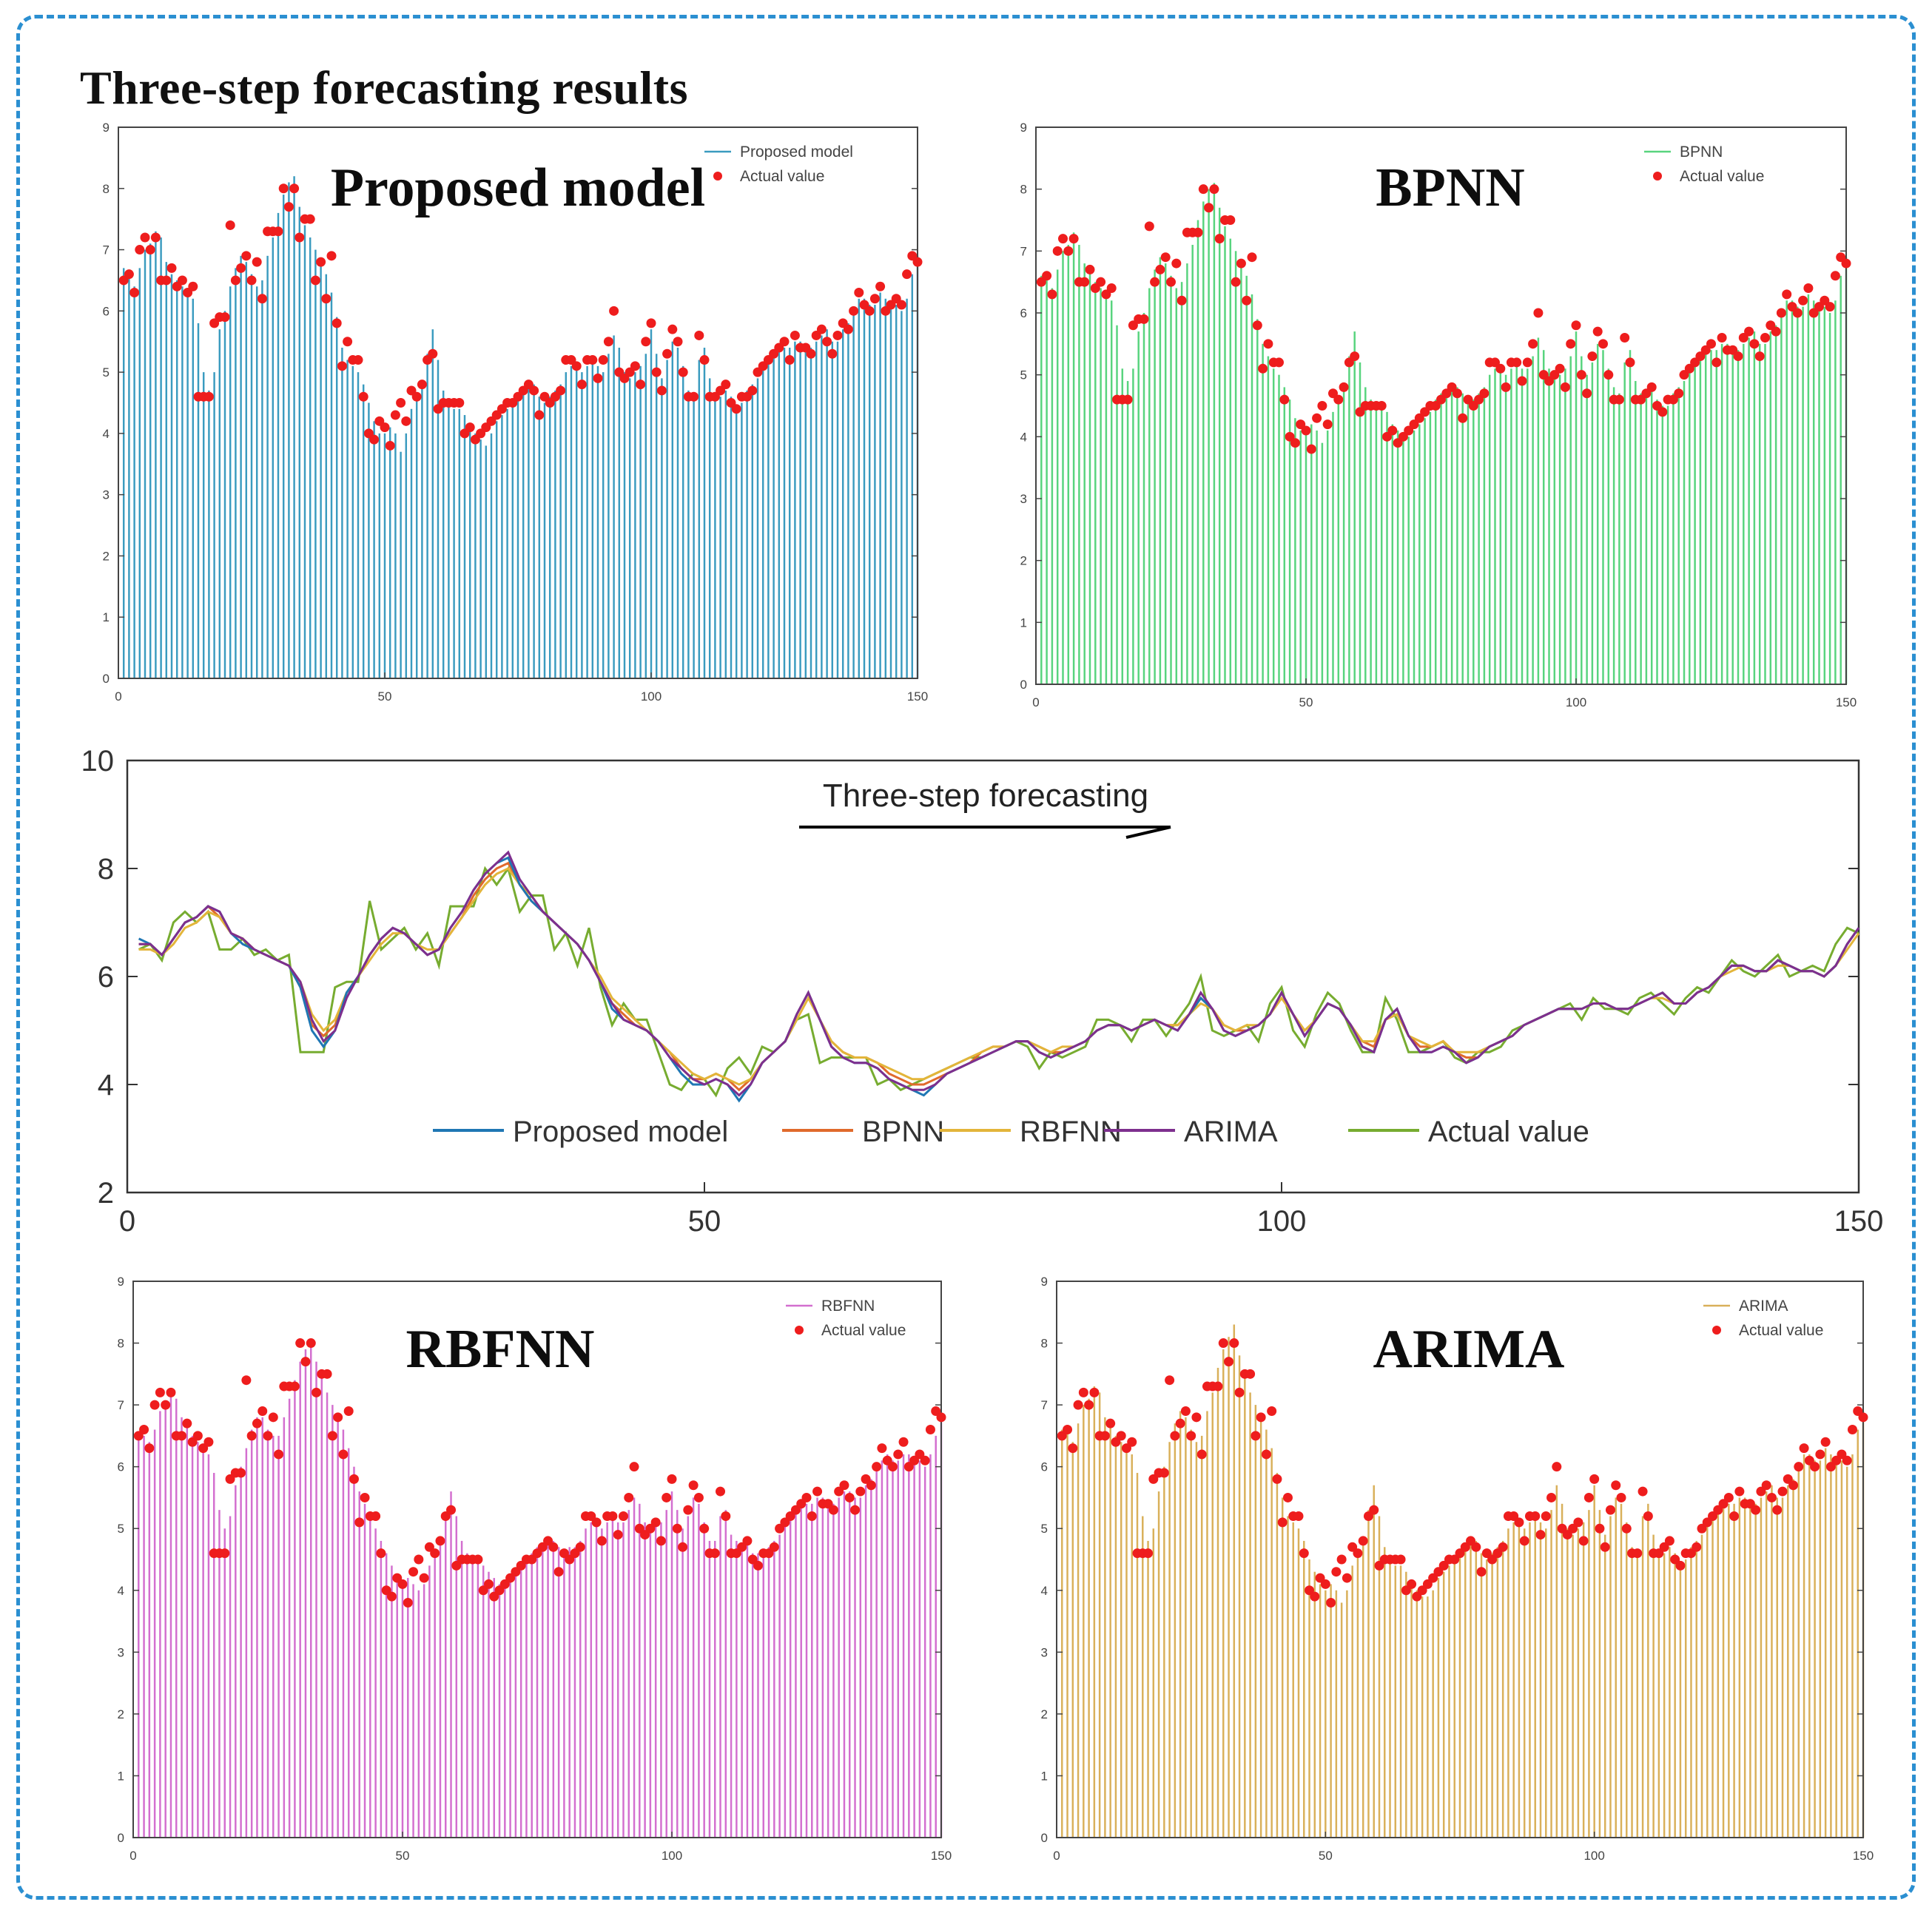 The width and height of the screenshot is (1932, 1916). I want to click on proposed-xtick-label: 0, so click(118, 696).